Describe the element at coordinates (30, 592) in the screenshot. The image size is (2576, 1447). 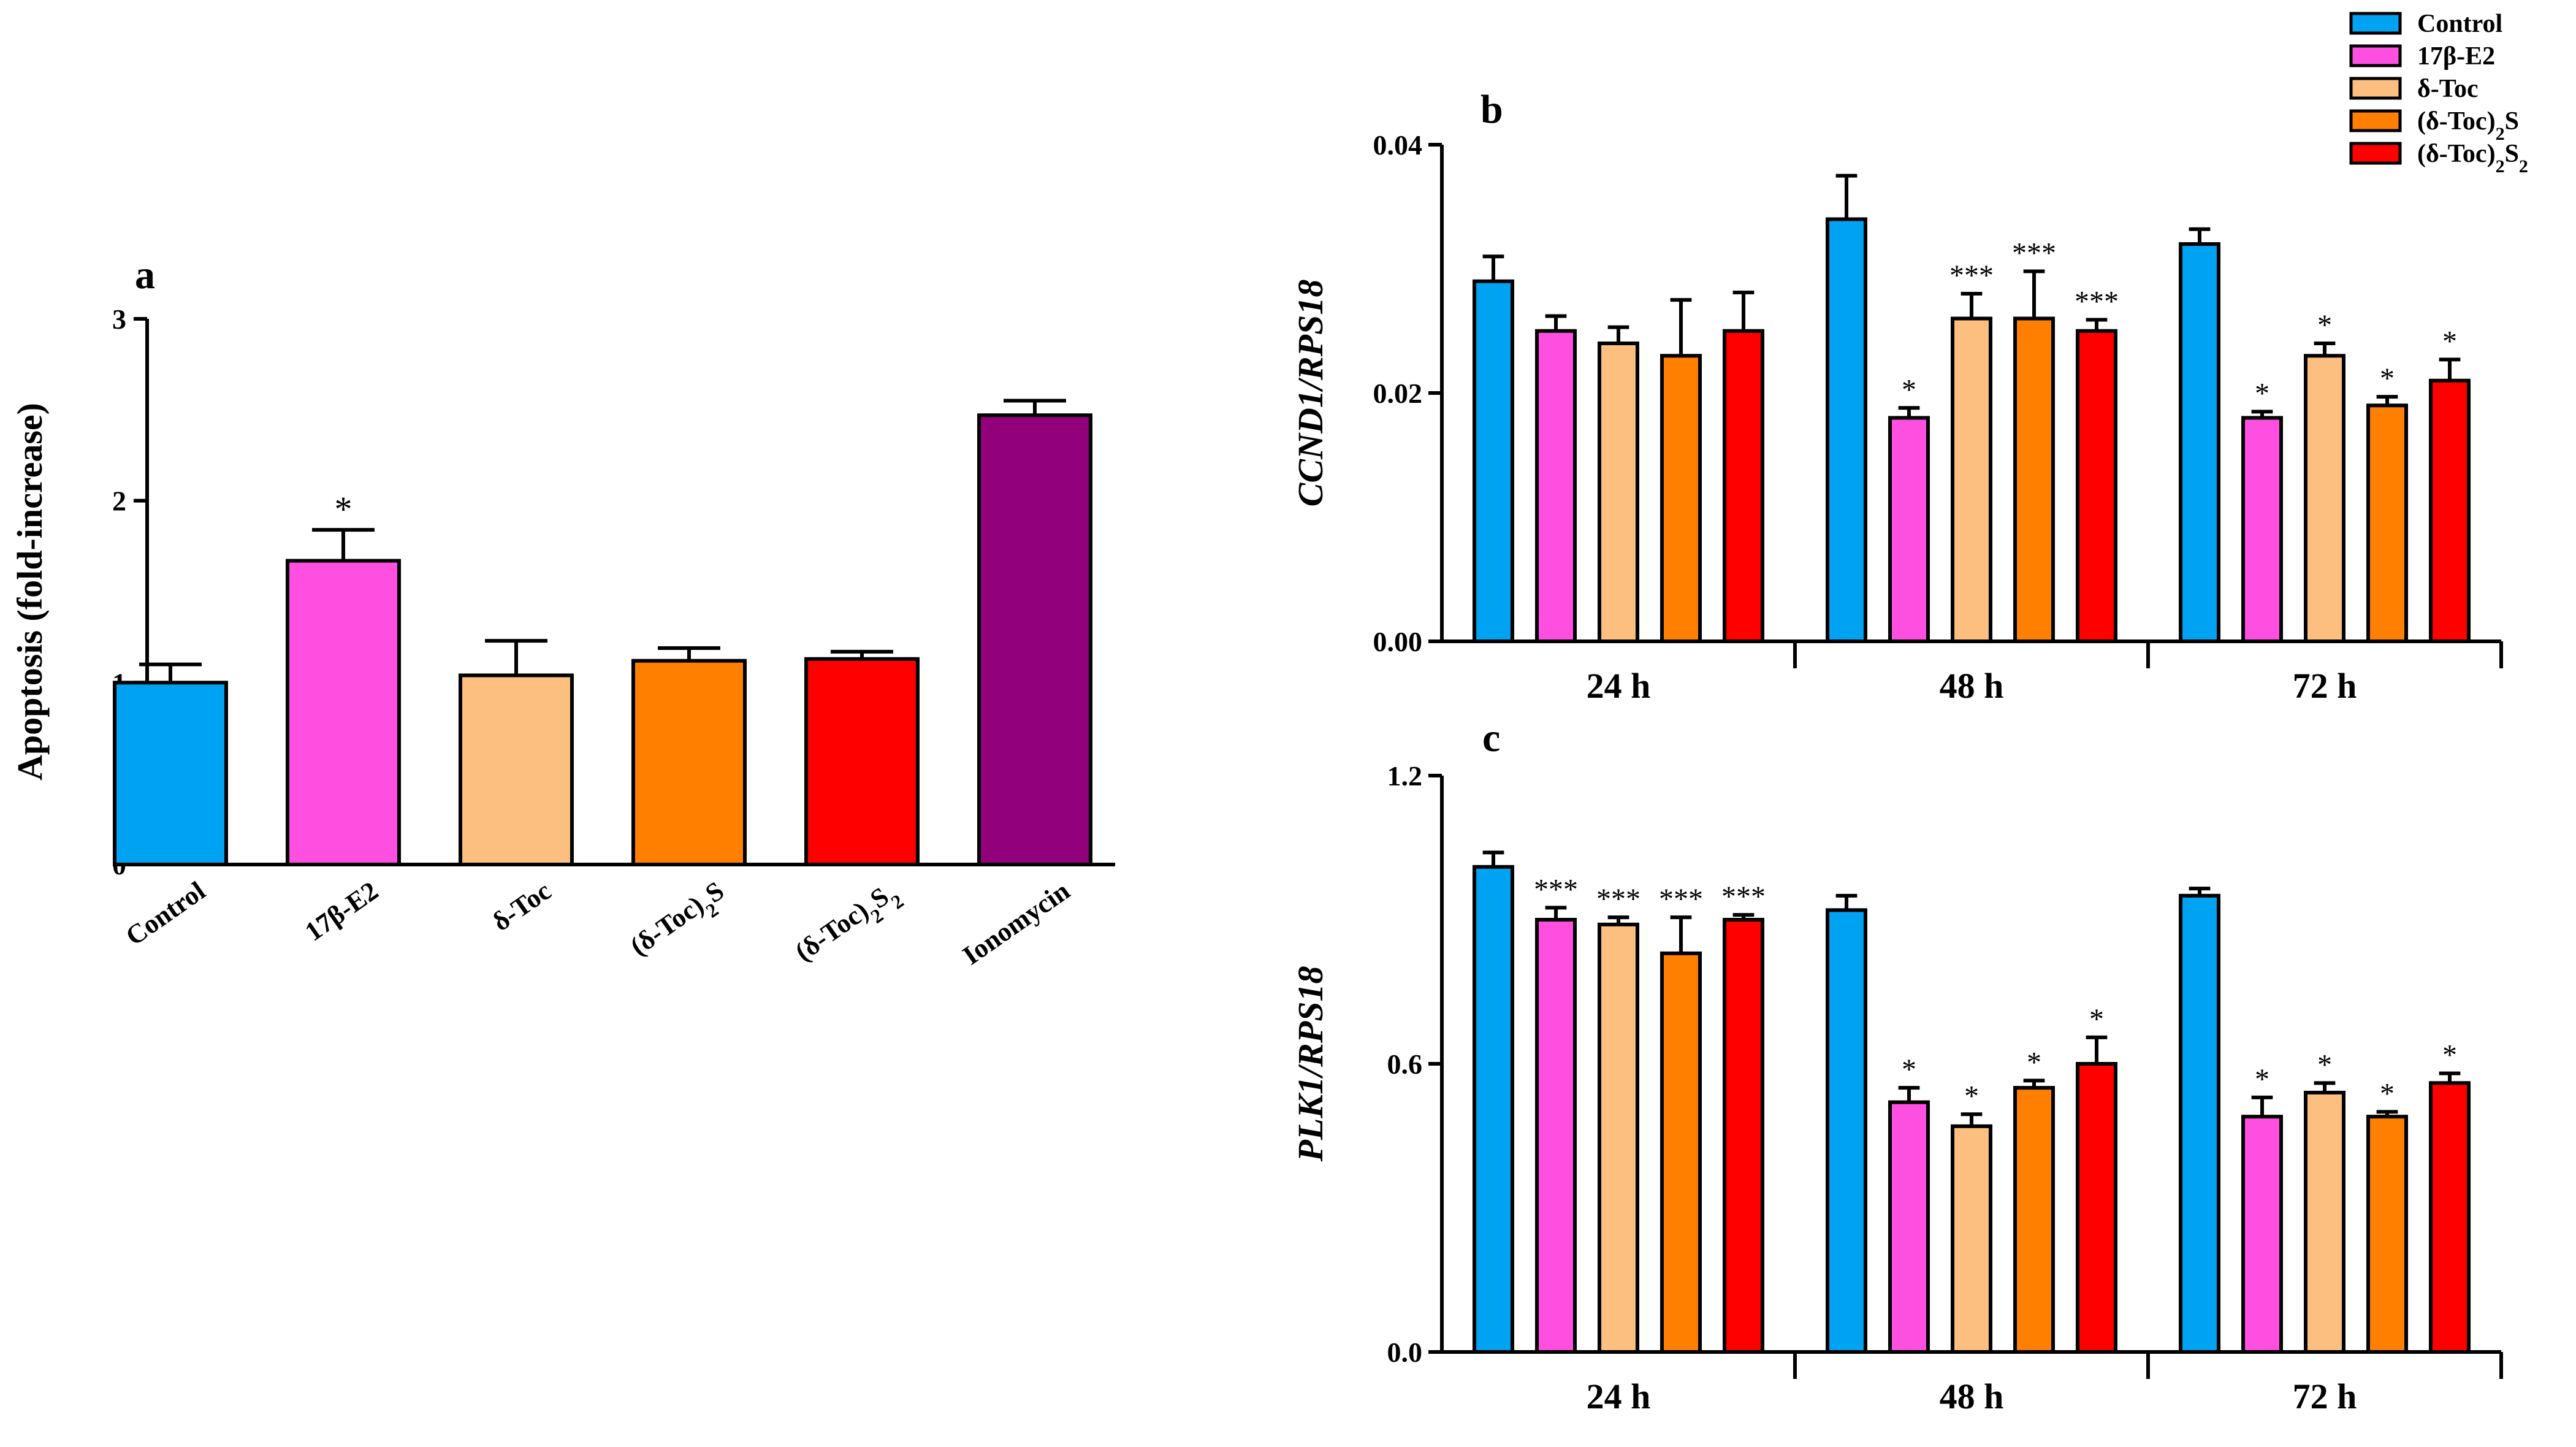
I see `y-axis-title: Apoptosis (fold-increase)` at that location.